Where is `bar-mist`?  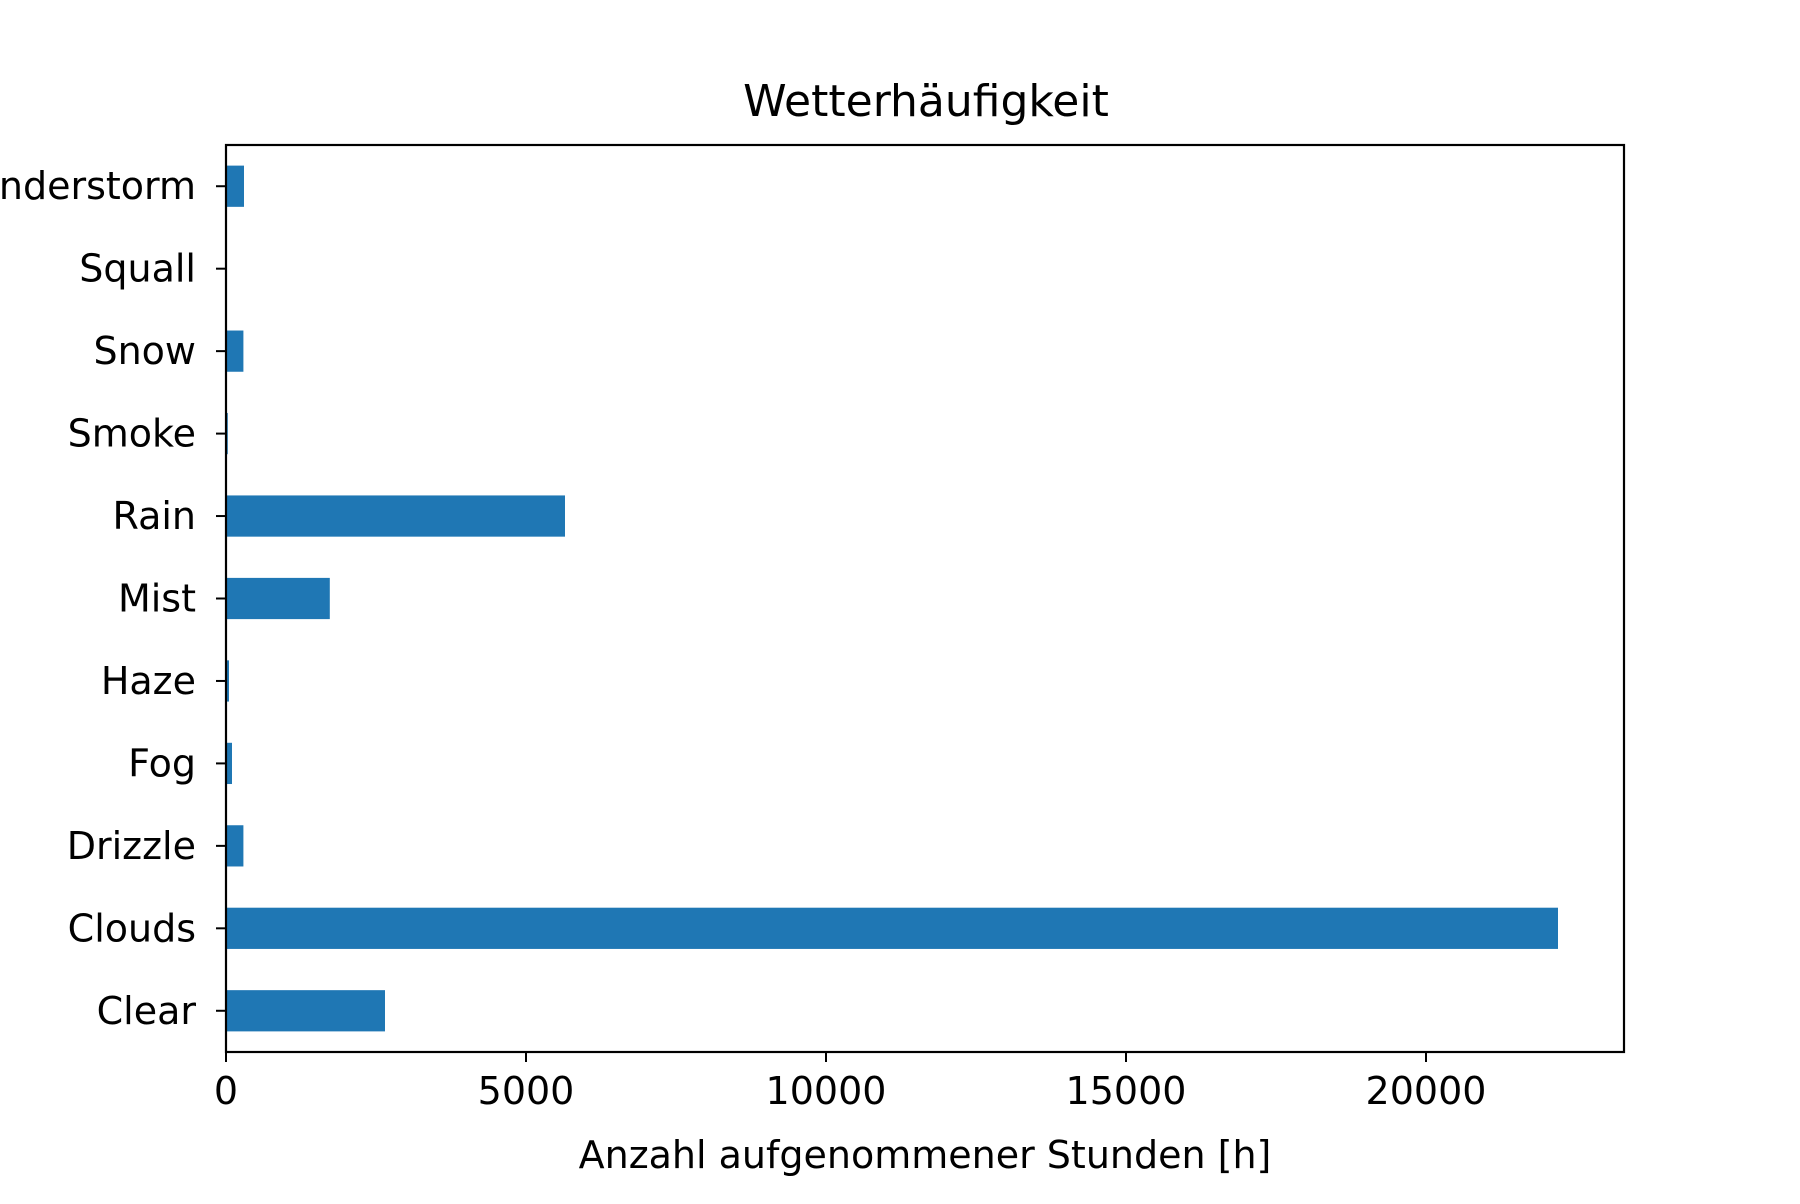 bar-mist is located at coordinates (278, 598).